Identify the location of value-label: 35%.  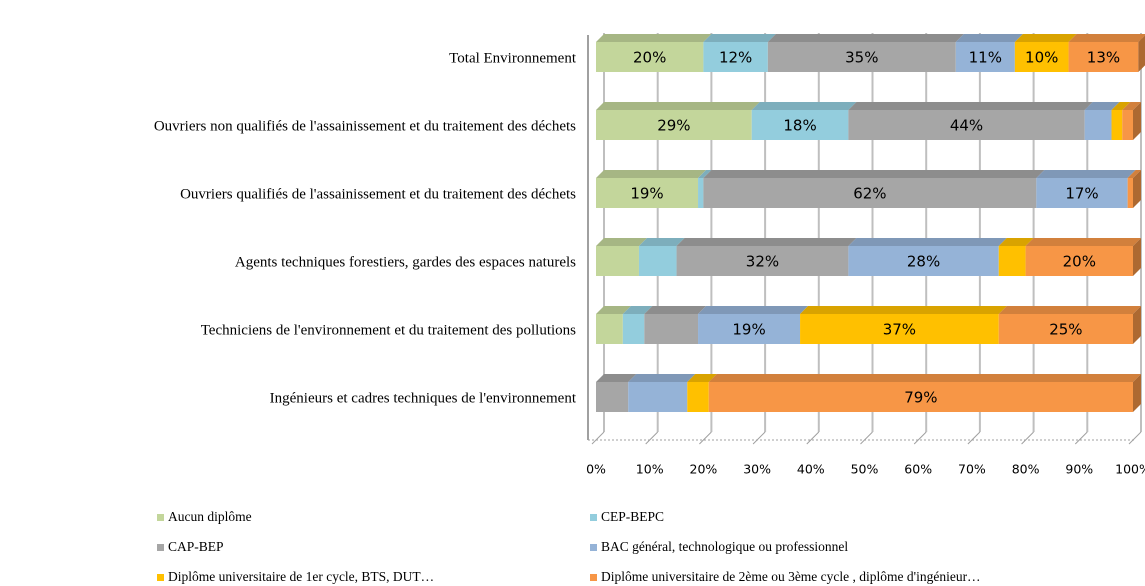
(861, 58).